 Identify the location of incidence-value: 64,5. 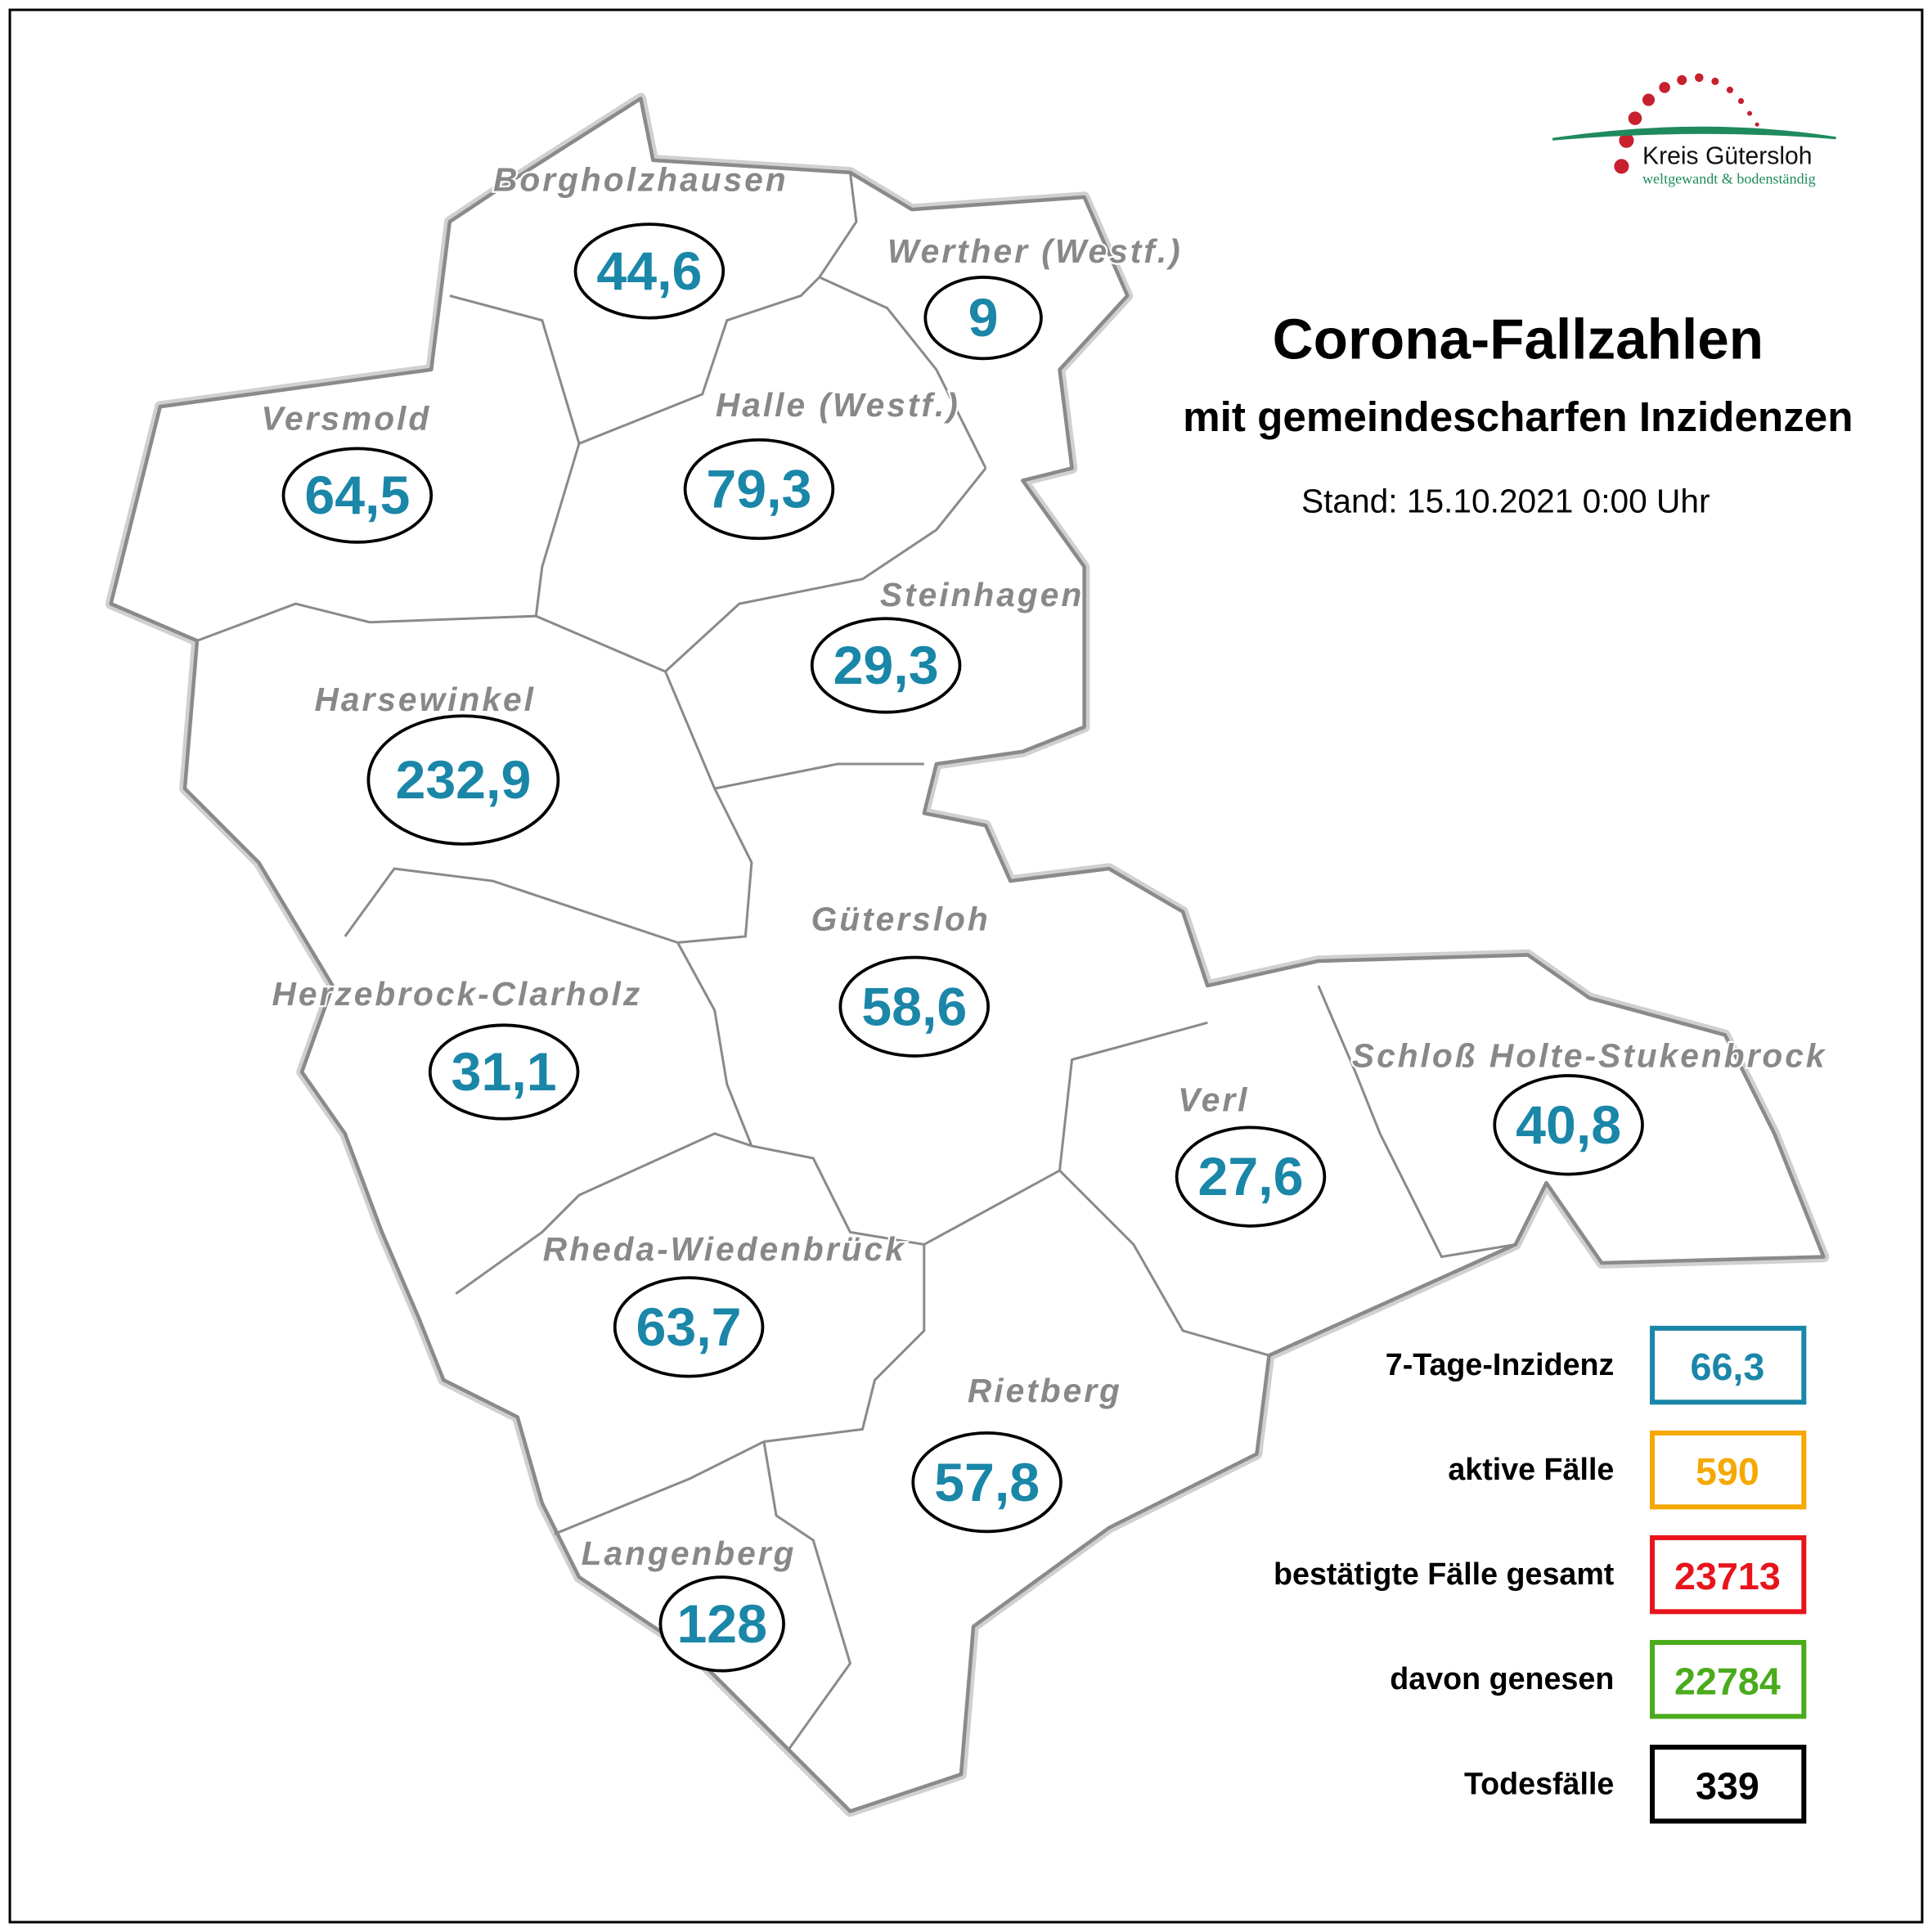
(357, 495).